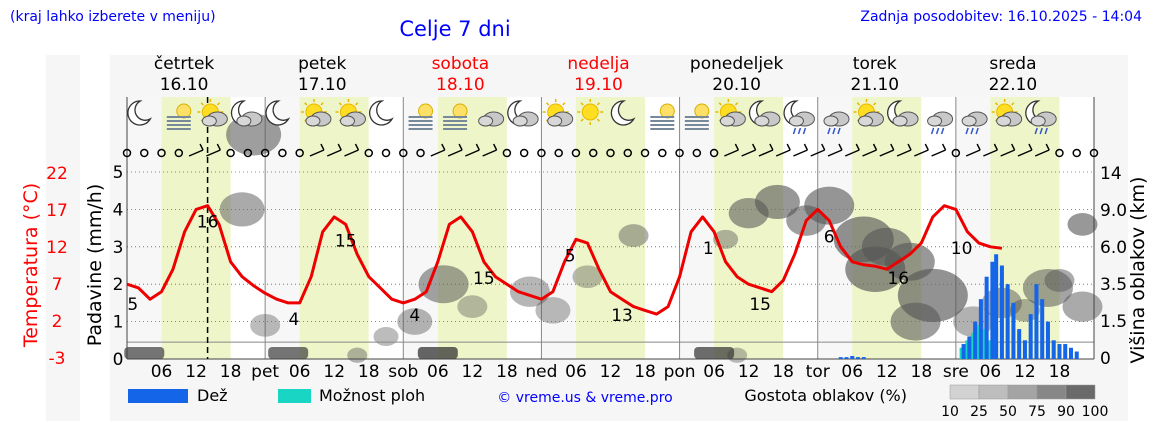 The width and height of the screenshot is (1152, 443). I want to click on day-date: 21.10, so click(874, 85).